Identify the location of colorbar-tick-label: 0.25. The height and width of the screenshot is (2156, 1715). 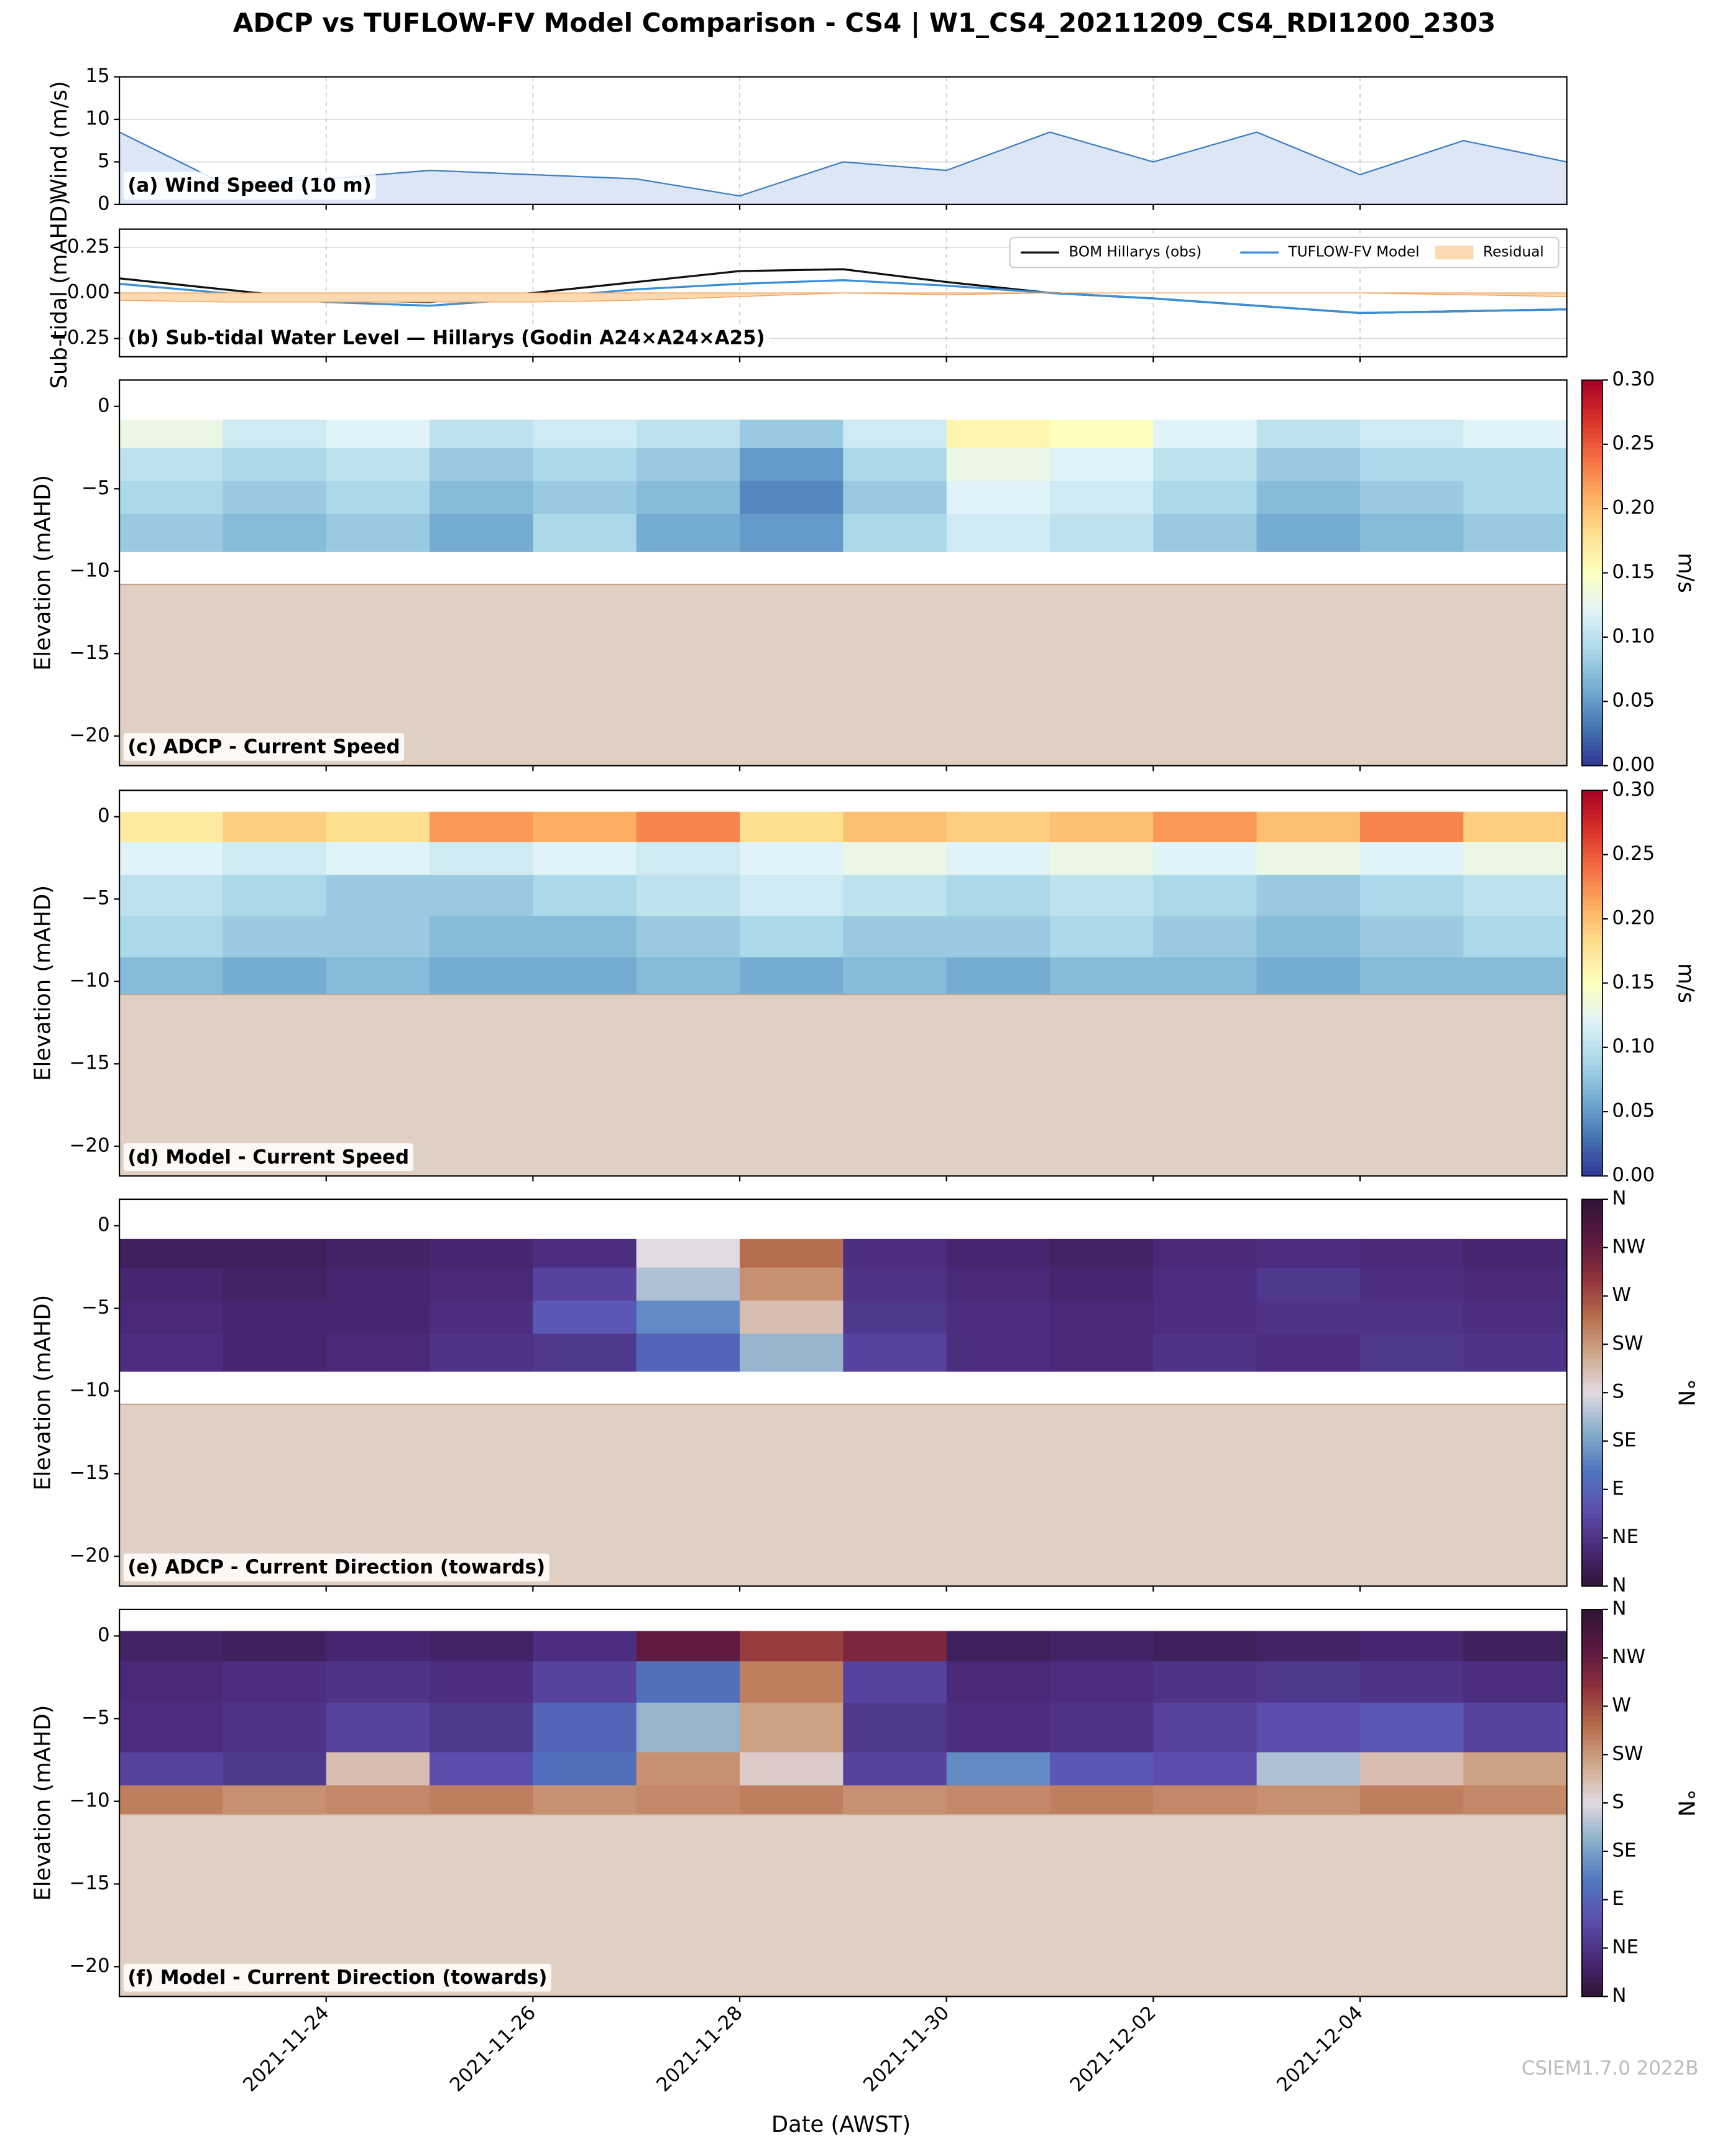
(1633, 443).